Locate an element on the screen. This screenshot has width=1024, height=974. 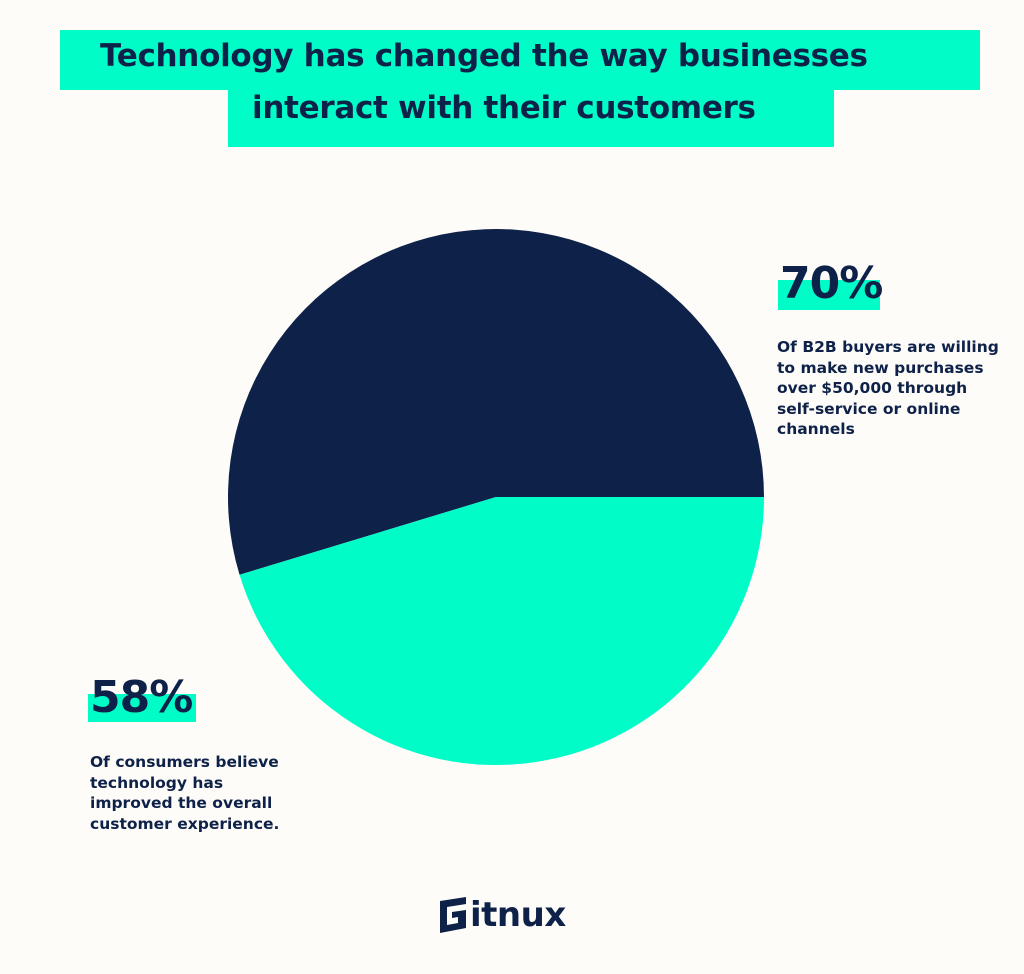
label-70-percent: 70% is located at coordinates (831, 283).